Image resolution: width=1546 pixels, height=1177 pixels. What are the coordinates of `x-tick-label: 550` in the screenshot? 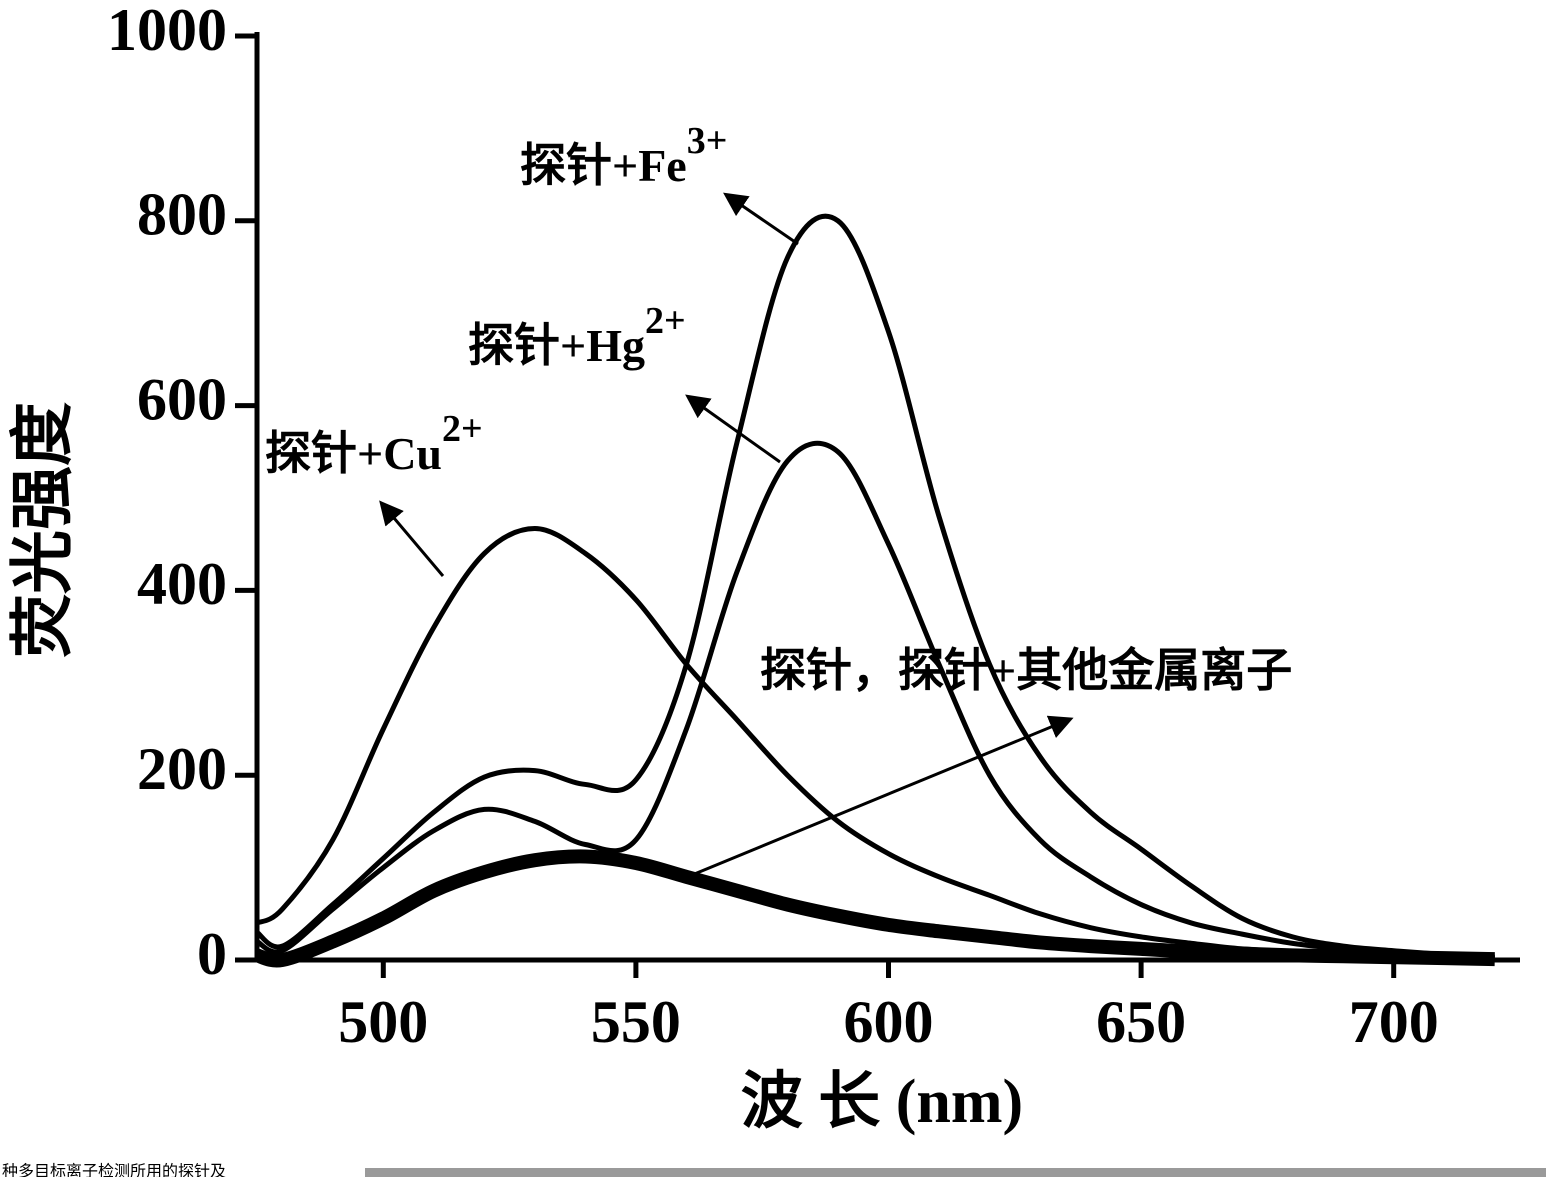 It's located at (636, 1022).